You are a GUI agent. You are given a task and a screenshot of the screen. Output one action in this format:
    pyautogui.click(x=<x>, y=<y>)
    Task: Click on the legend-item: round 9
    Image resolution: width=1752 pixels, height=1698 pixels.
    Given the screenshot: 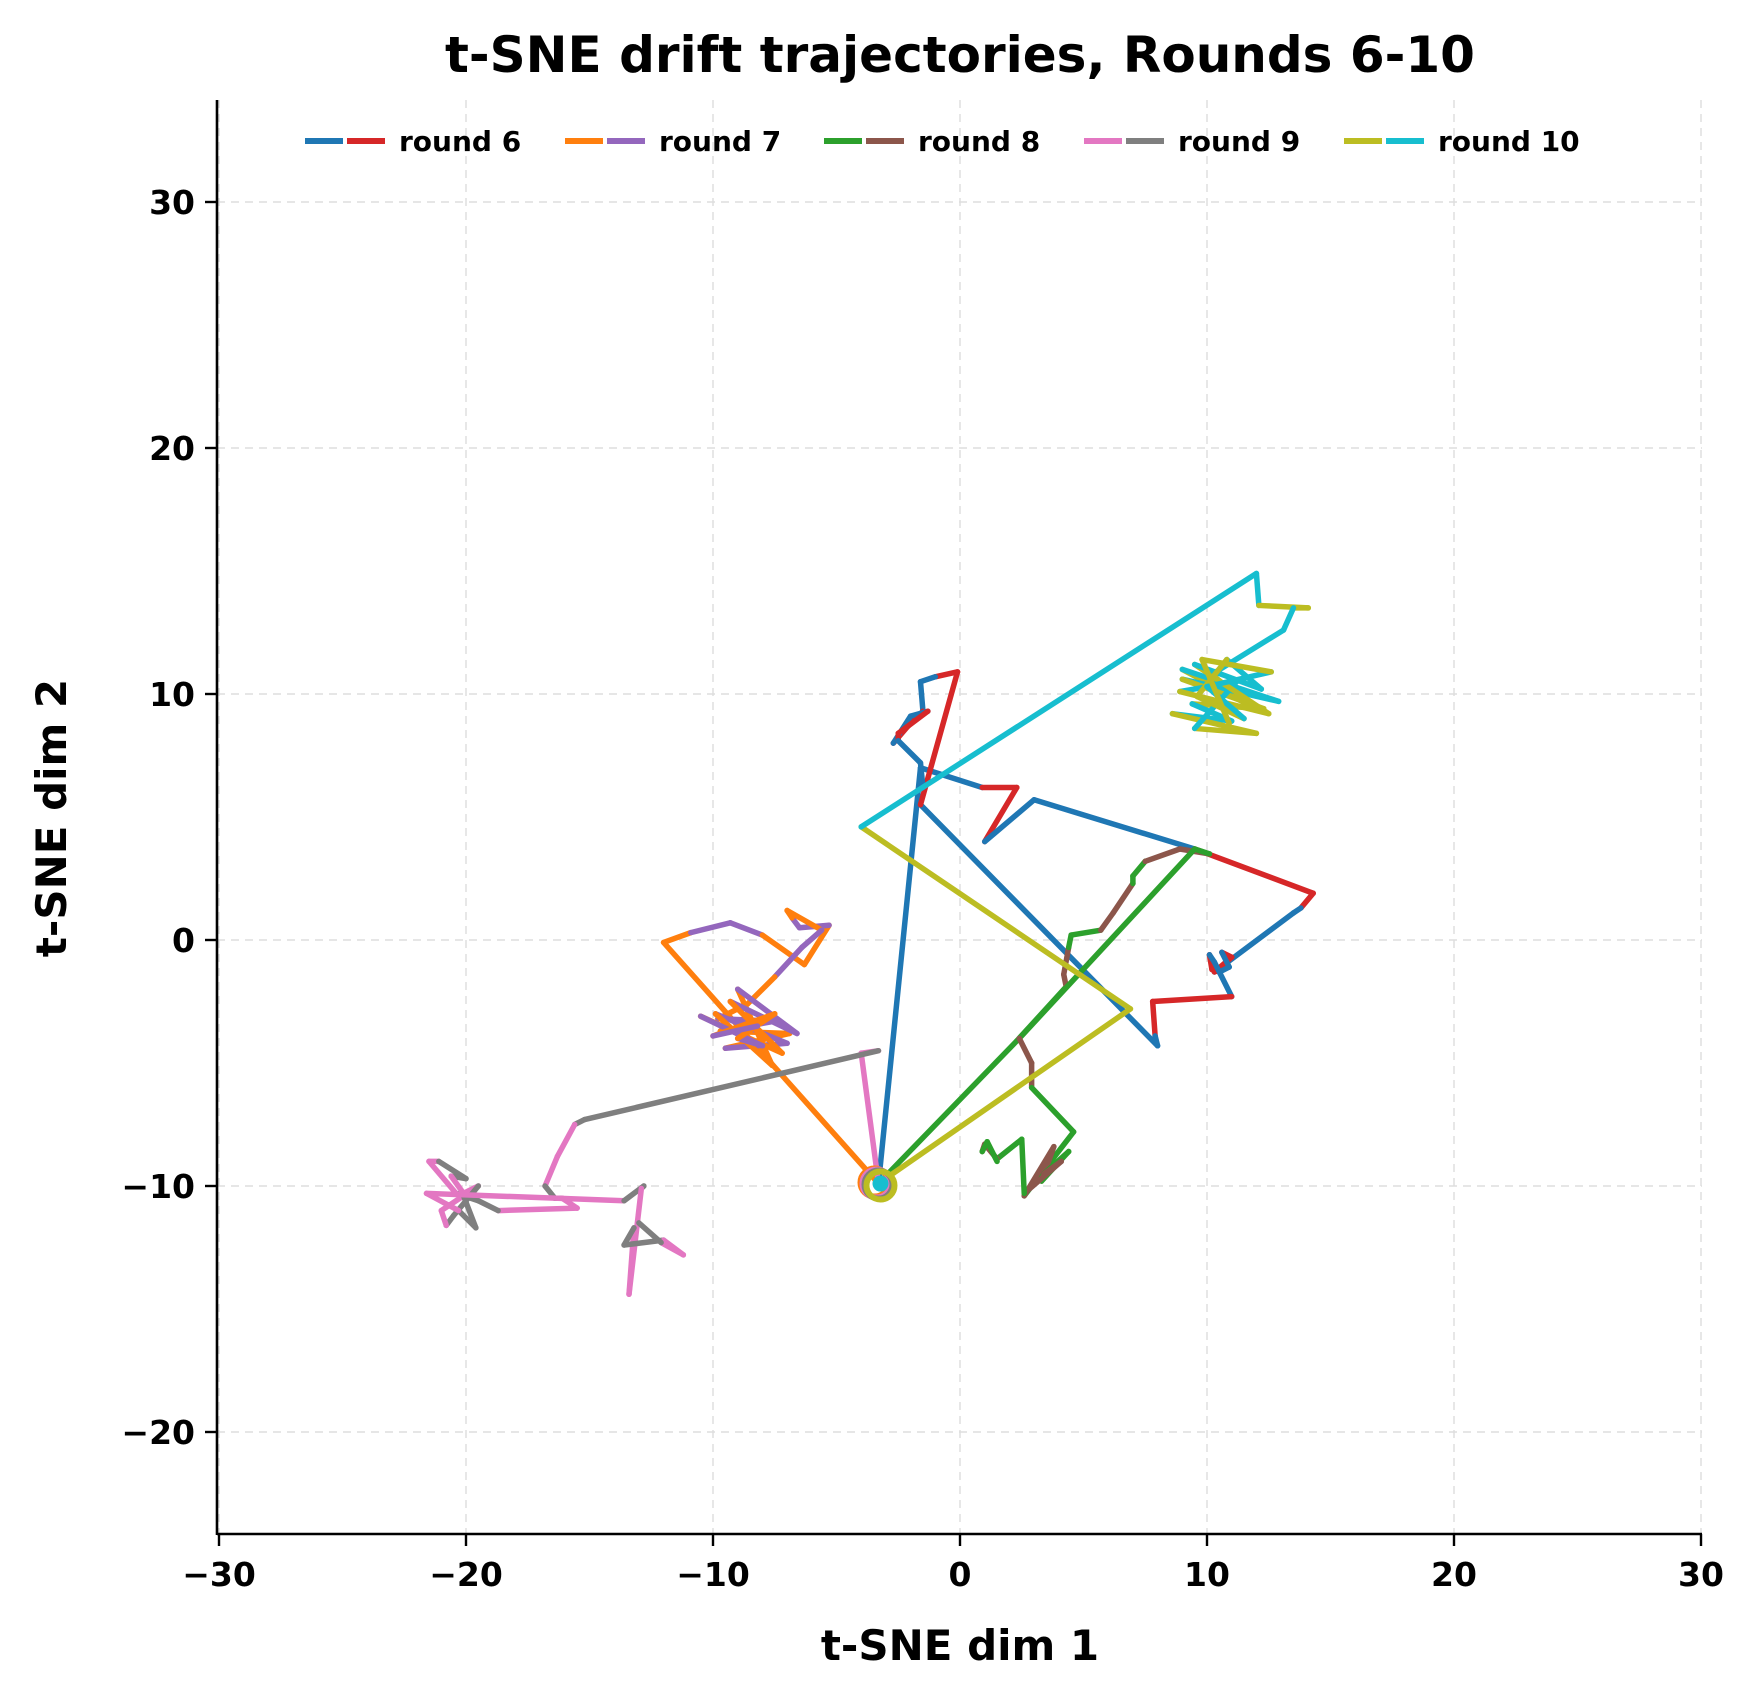 What is the action you would take?
    pyautogui.click(x=1192, y=141)
    